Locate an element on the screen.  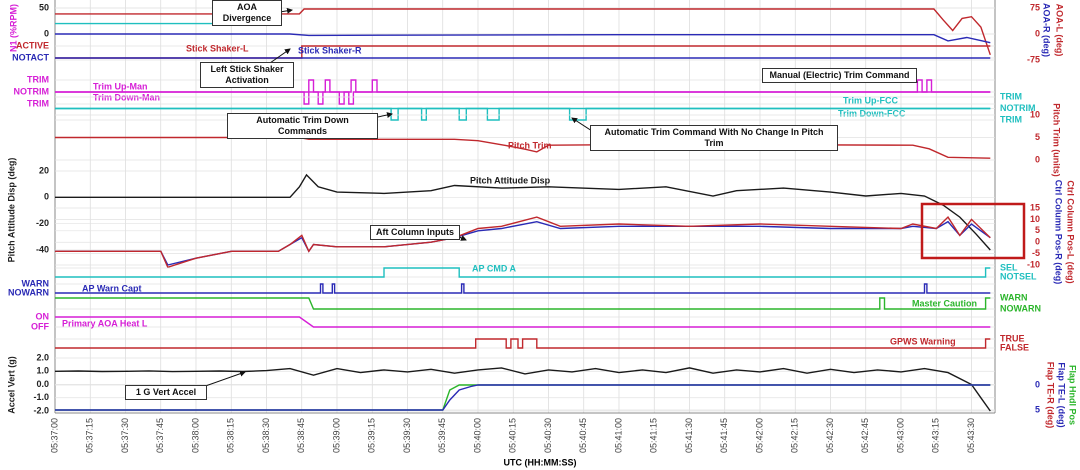
x-tick-label: 05:40:00 is located at coordinates (477, 435).